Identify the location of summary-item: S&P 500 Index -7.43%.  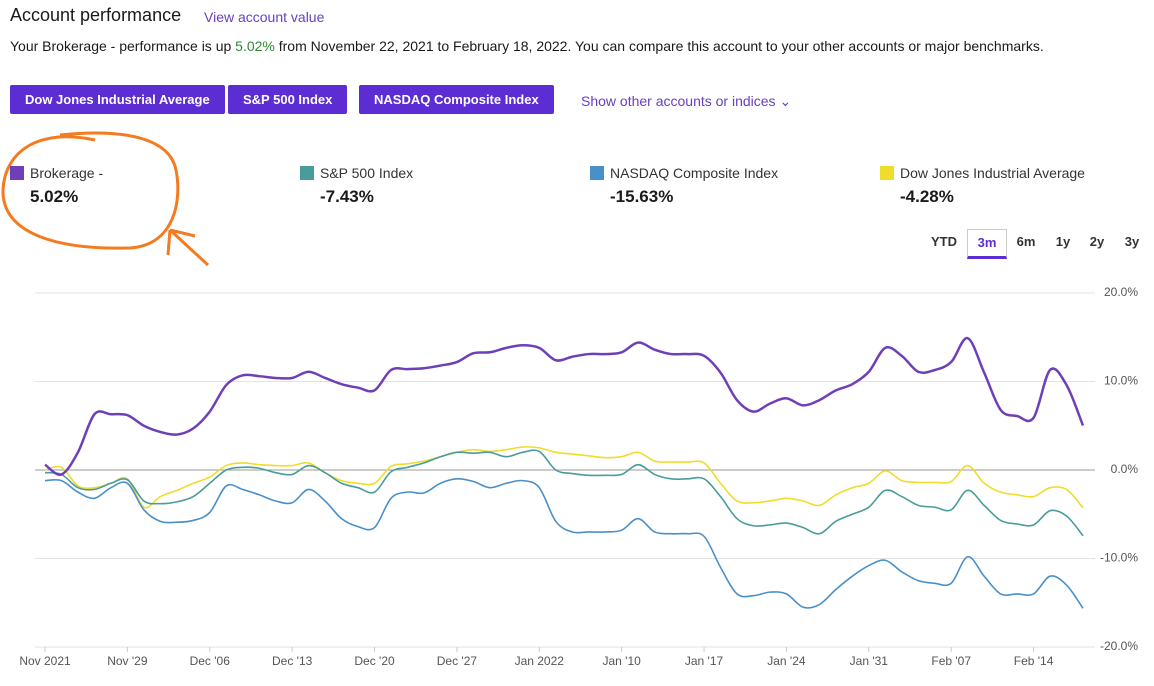
(356, 186).